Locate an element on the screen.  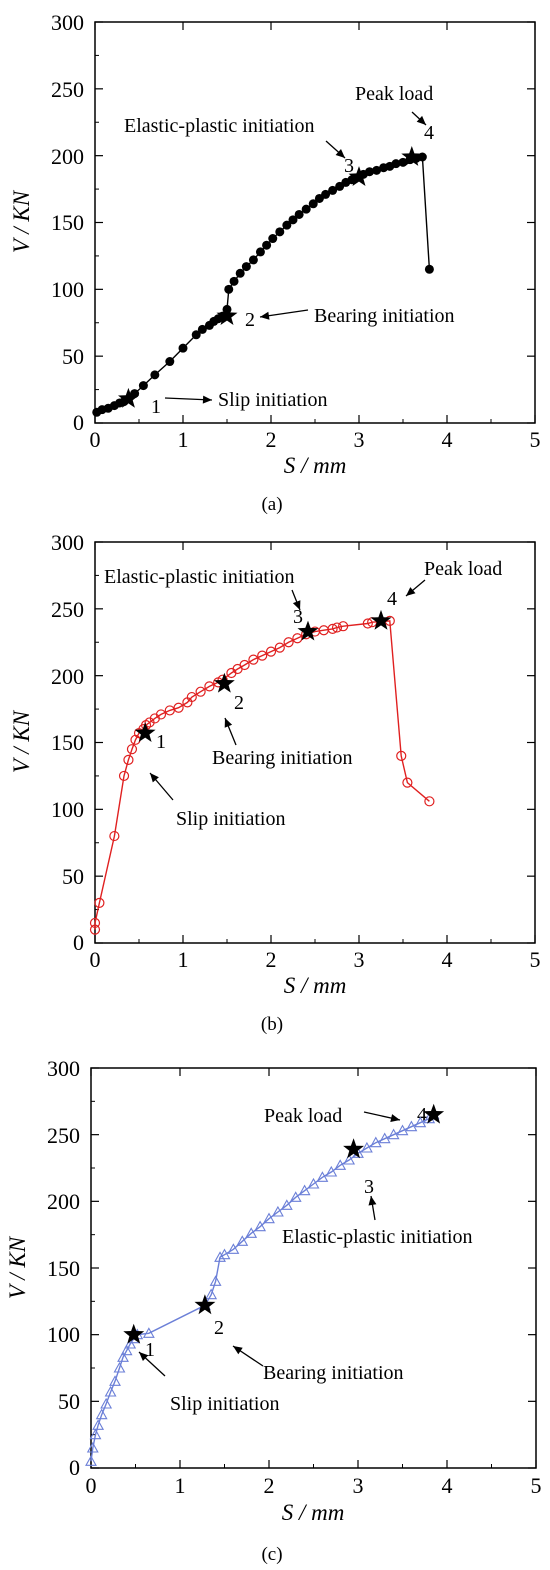
panel-c-keypoint-label-3: 3 is located at coordinates (369, 1187).